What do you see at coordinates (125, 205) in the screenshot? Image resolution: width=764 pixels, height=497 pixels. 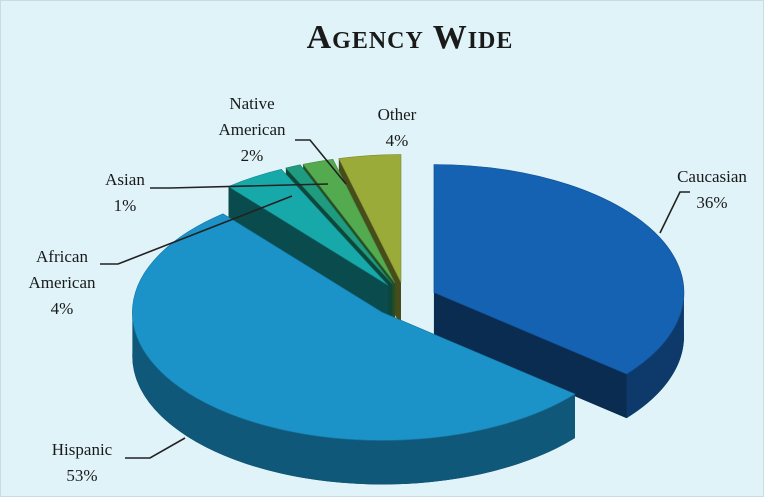 I see `value-label: 1%` at bounding box center [125, 205].